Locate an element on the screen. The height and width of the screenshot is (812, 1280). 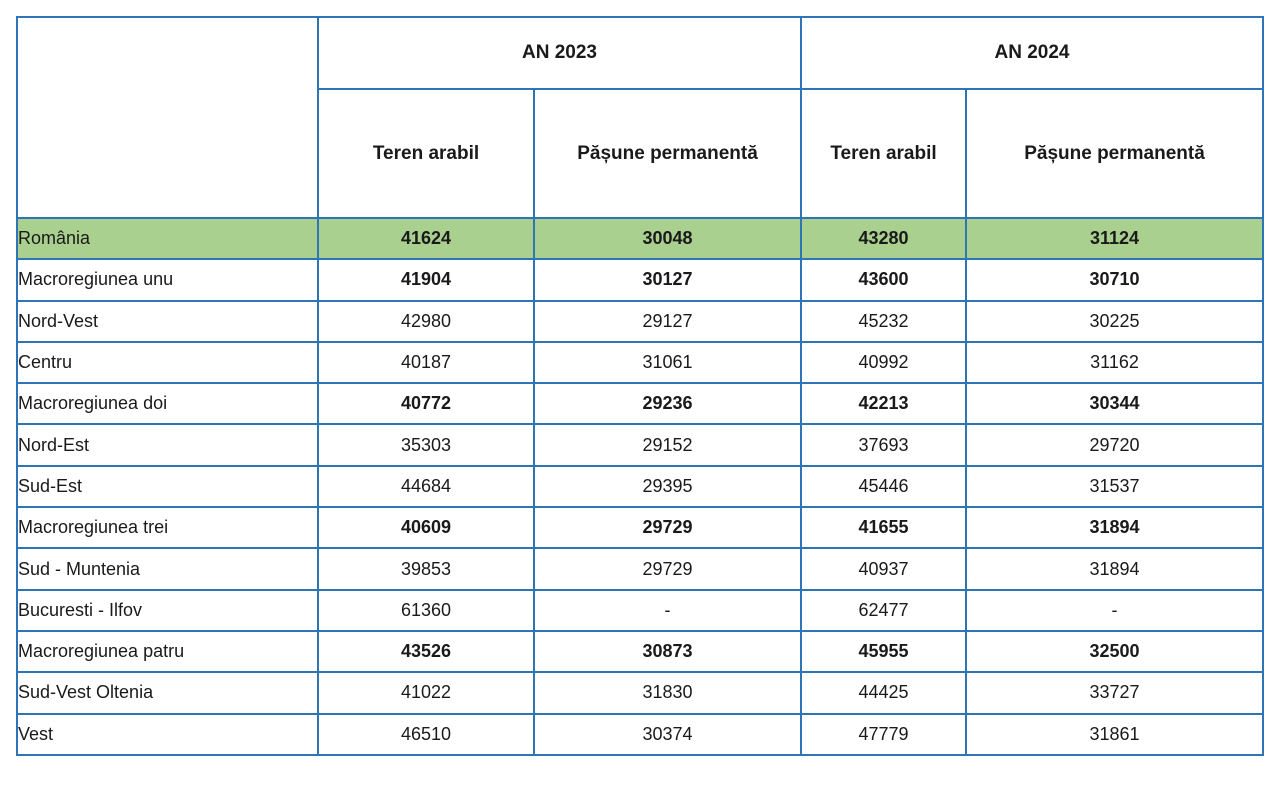
value-cell: 37693 is located at coordinates (883, 445).